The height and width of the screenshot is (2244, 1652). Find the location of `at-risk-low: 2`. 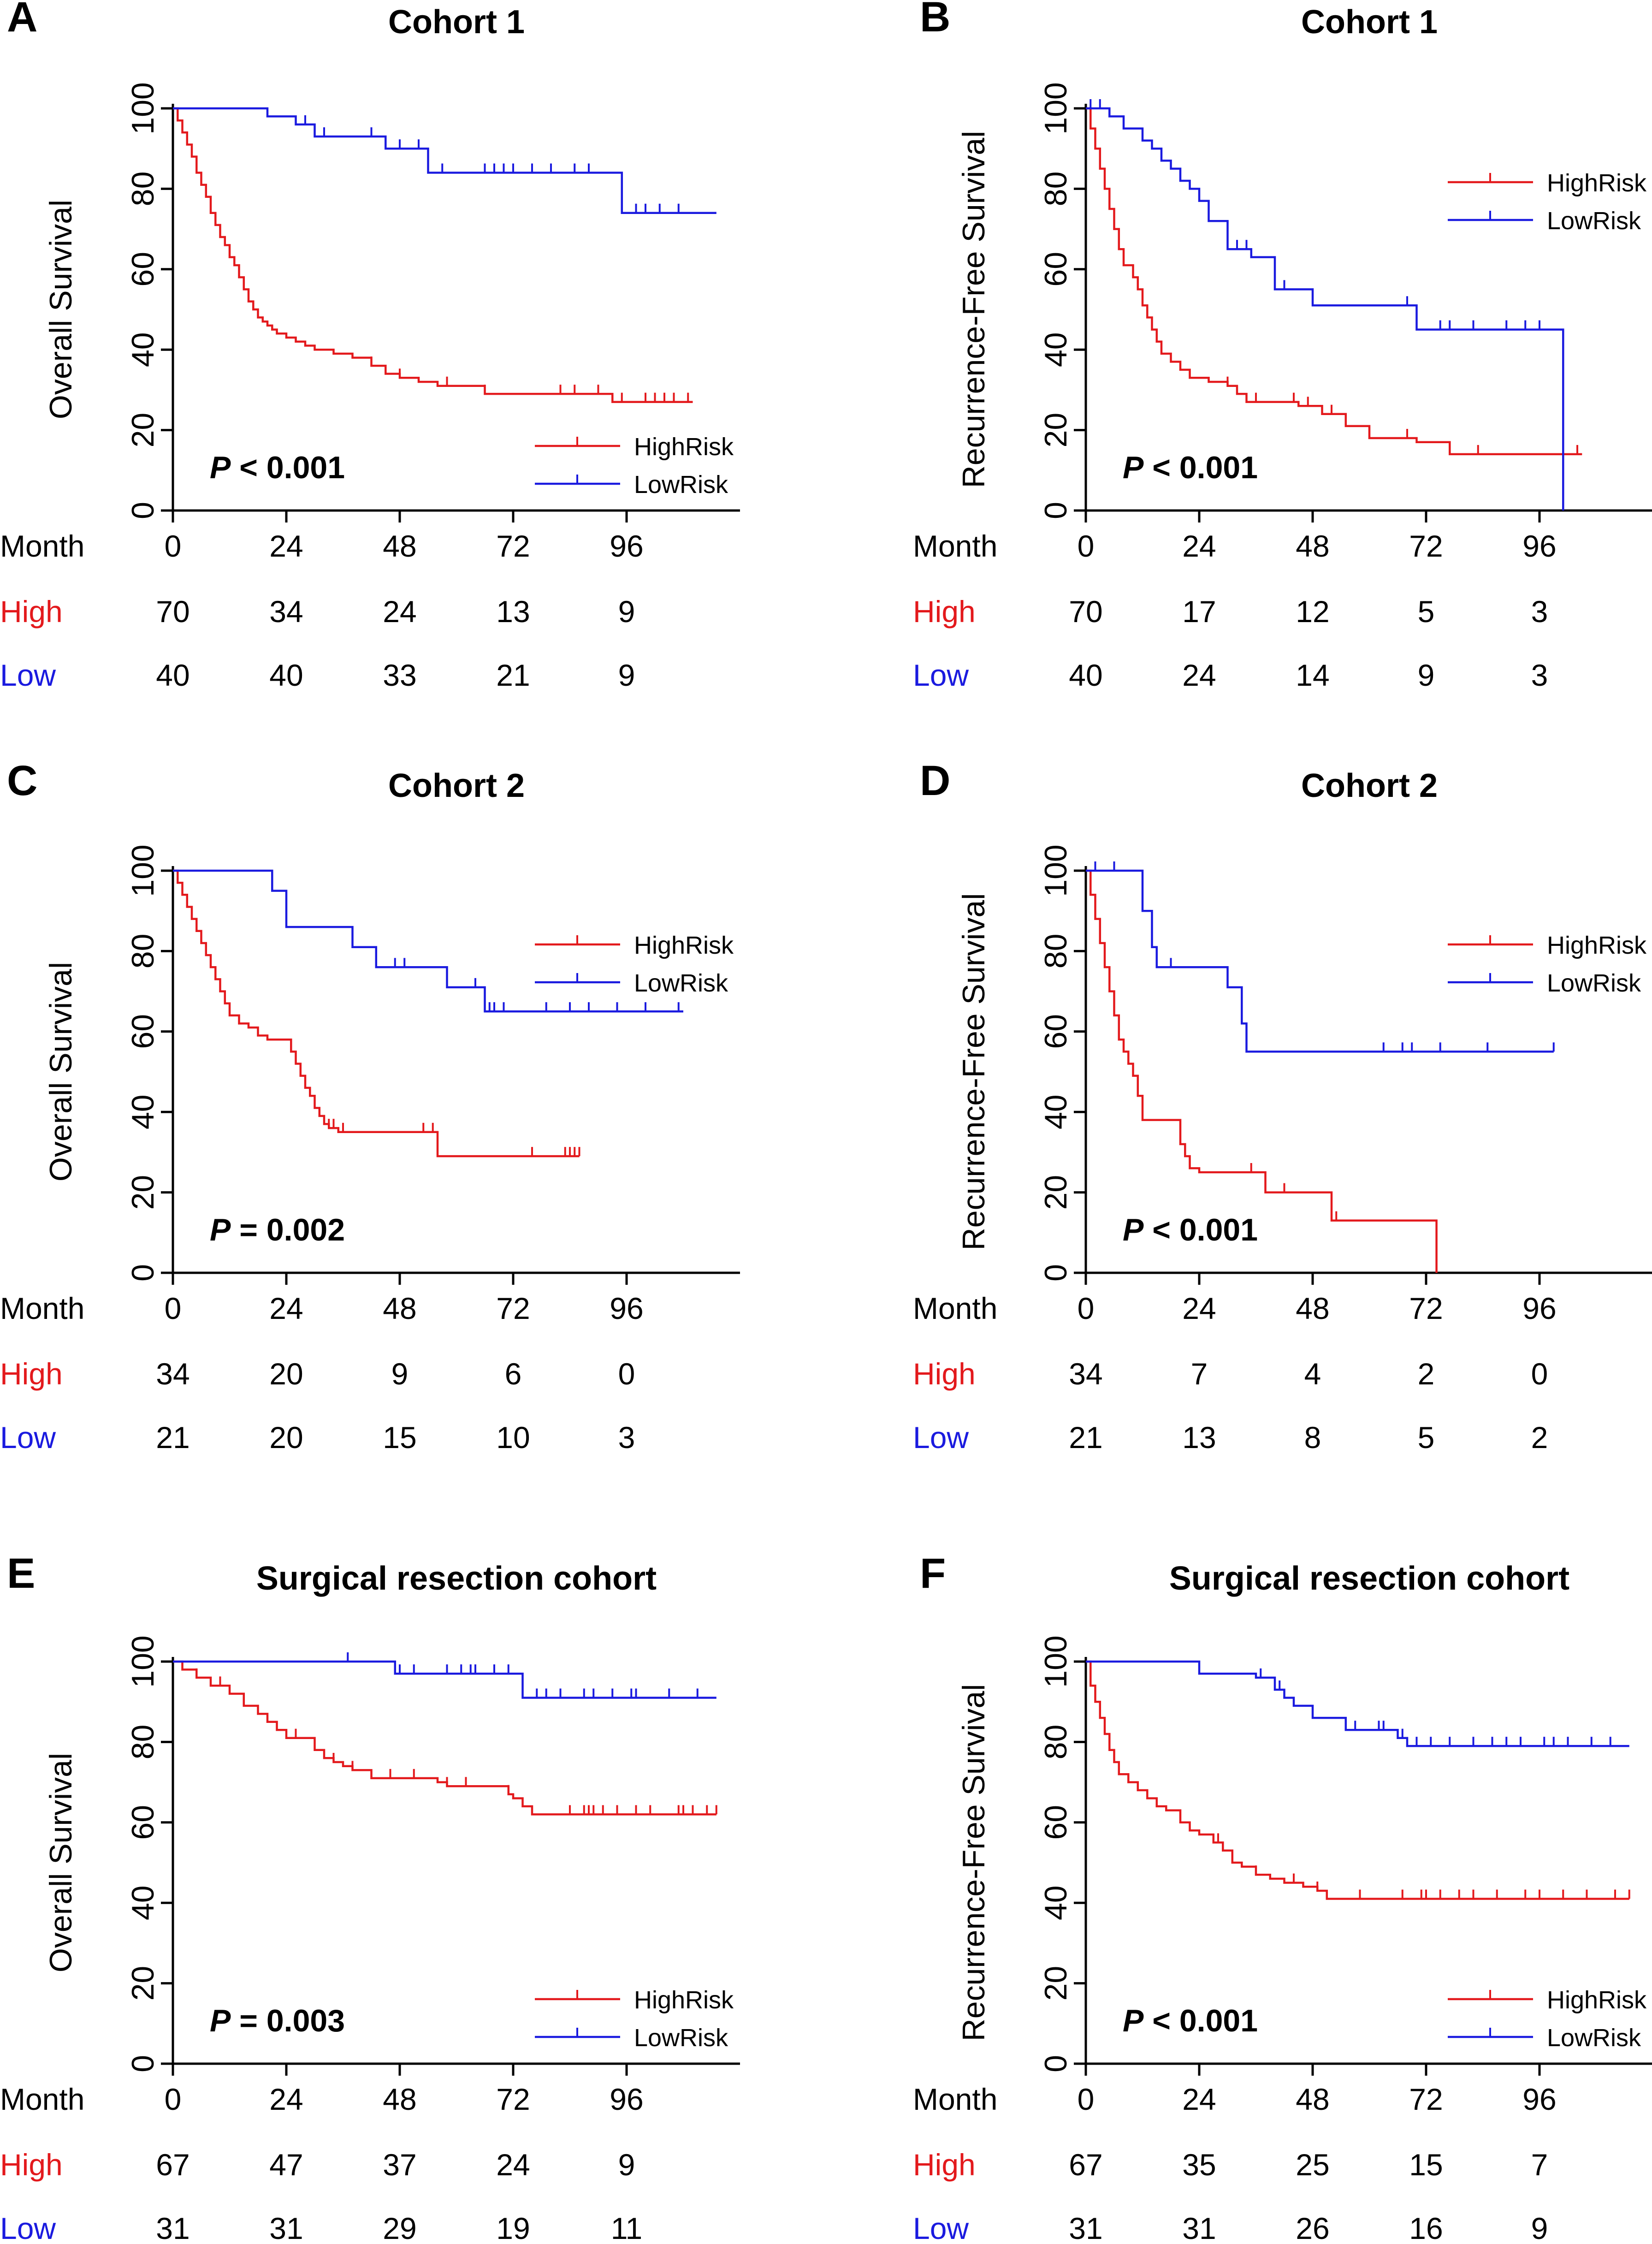

at-risk-low: 2 is located at coordinates (1540, 1437).